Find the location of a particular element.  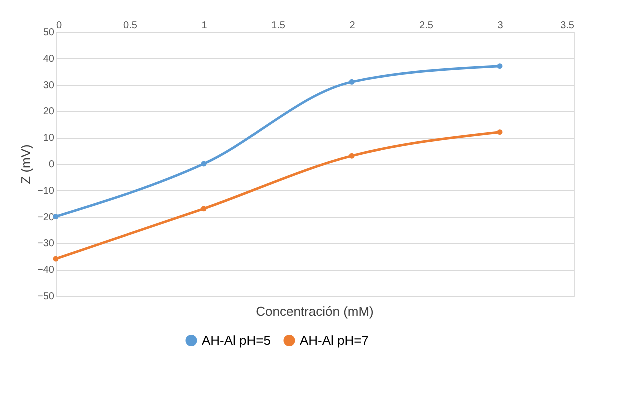

x-axis-title: Concentración (mM) is located at coordinates (315, 311).